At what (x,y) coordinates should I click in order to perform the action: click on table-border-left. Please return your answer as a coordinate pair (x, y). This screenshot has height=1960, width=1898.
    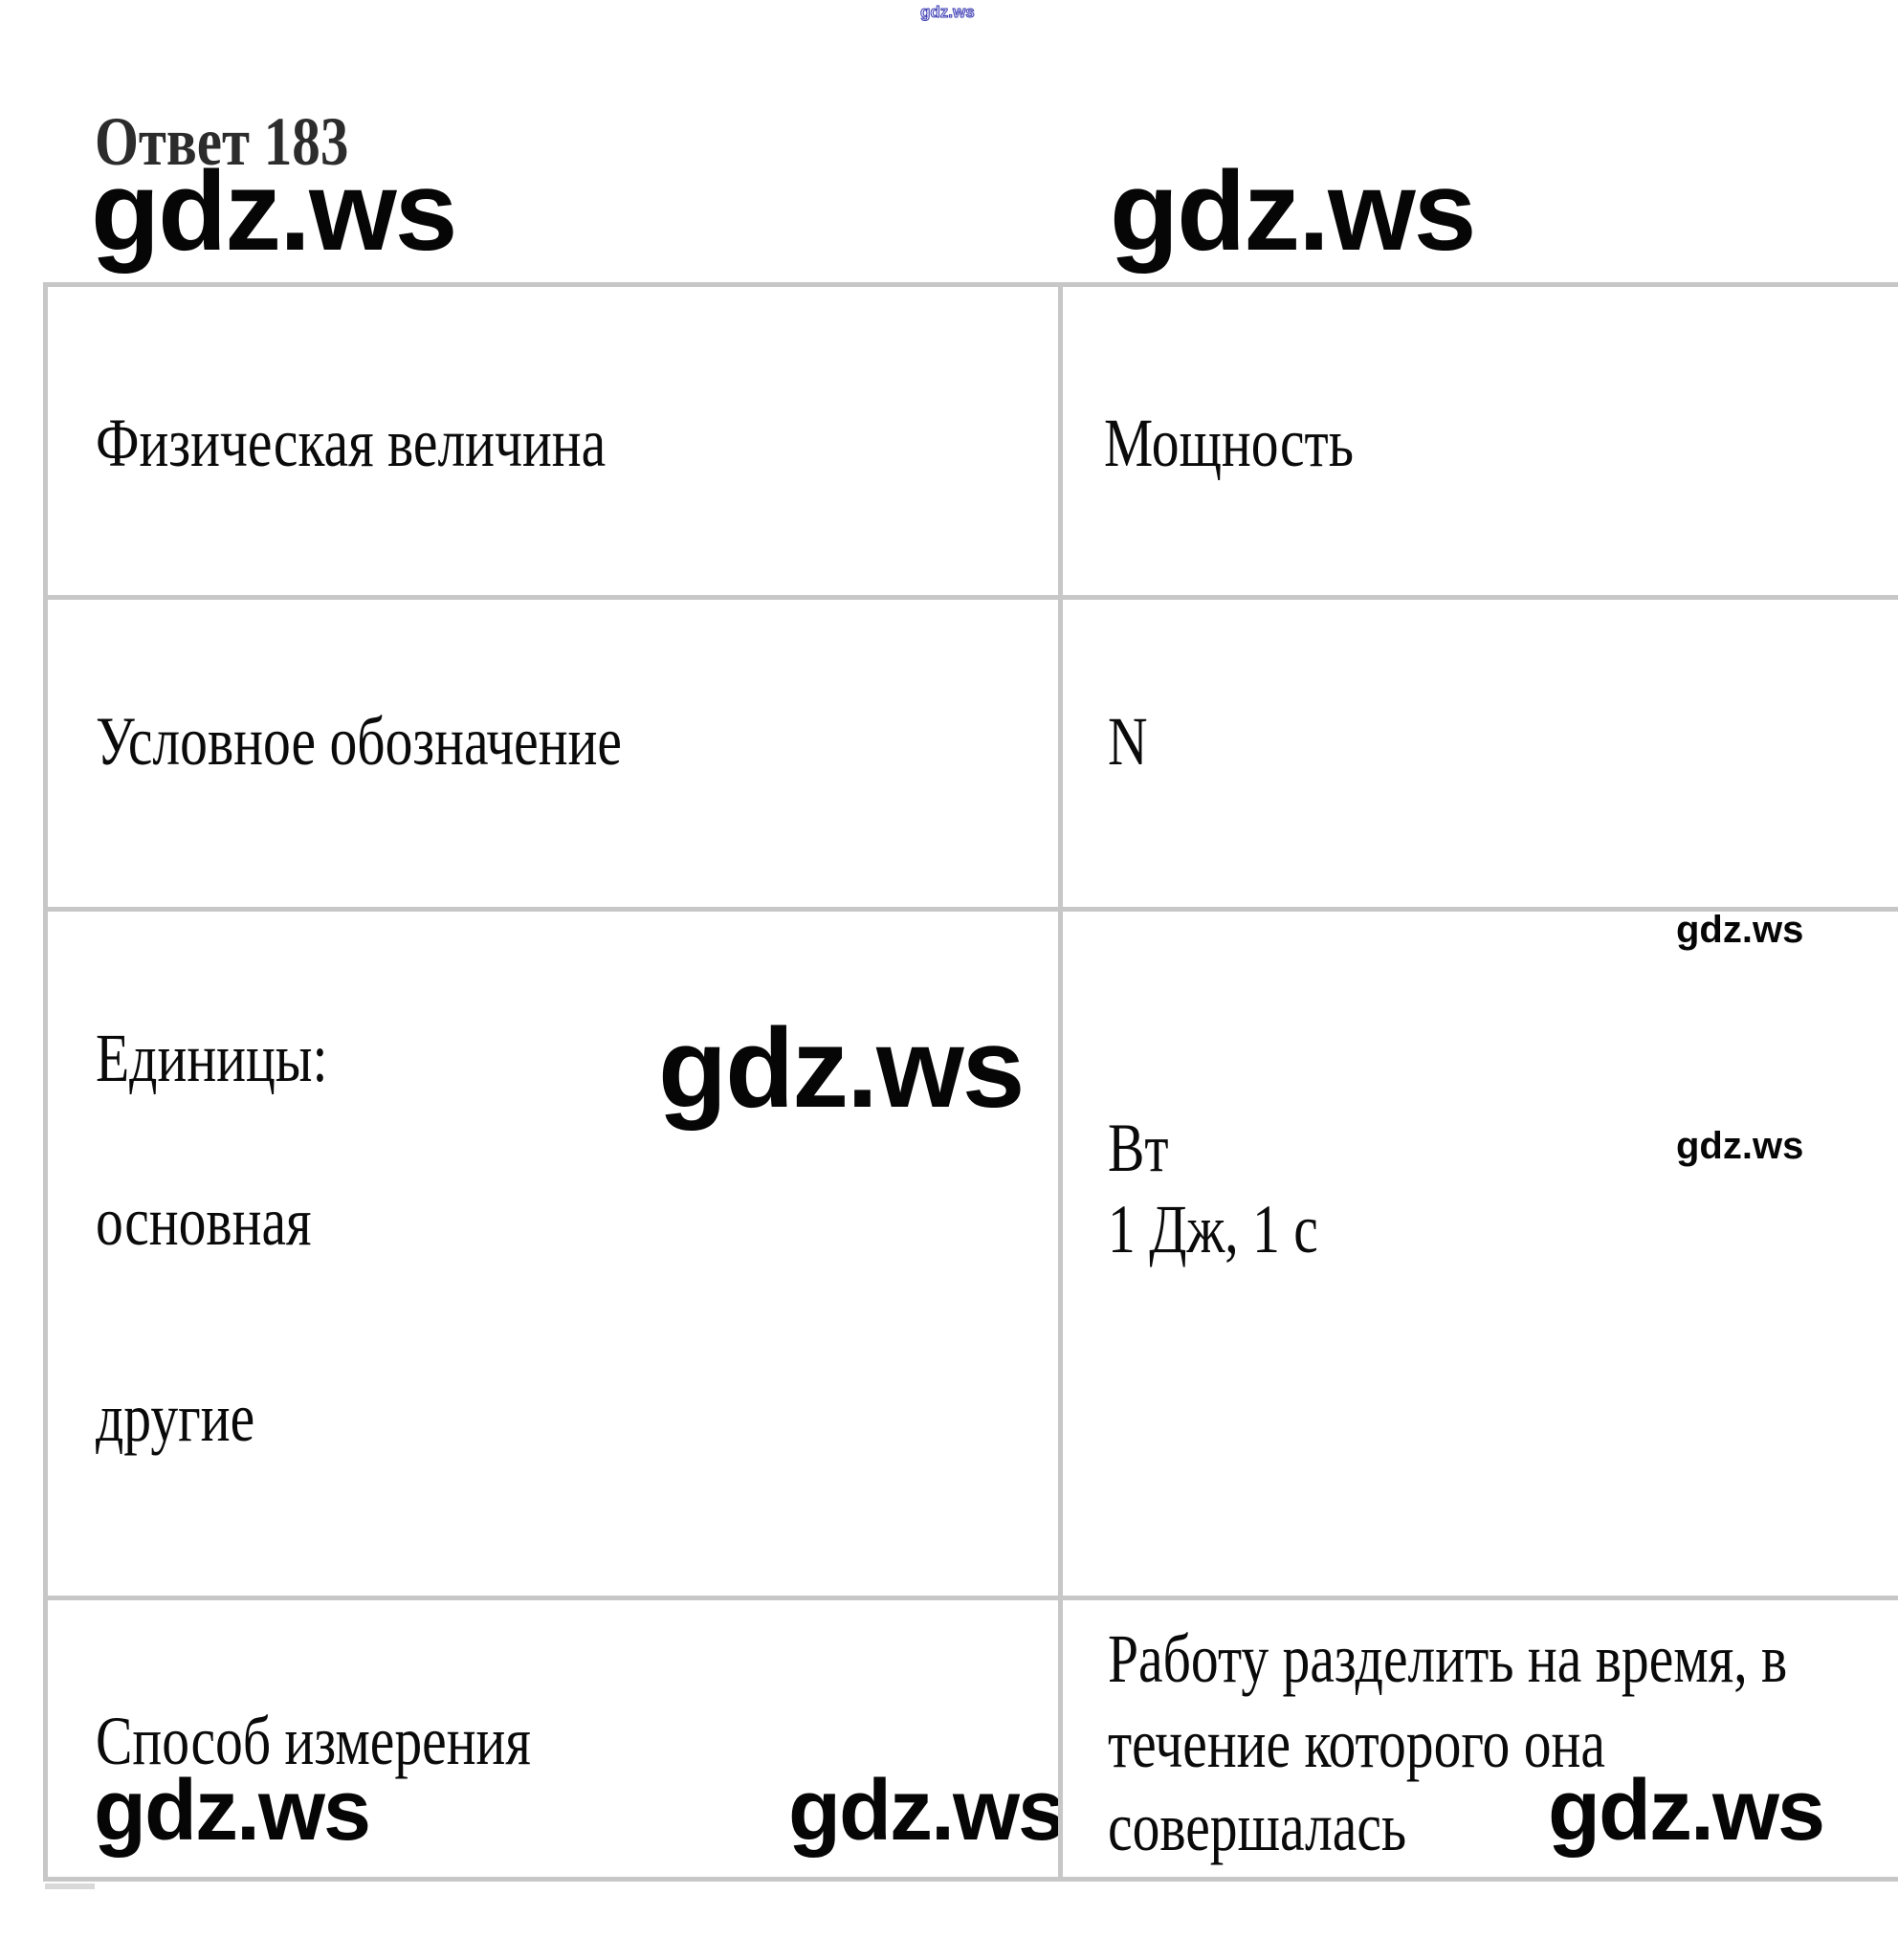
    Looking at the image, I should click on (45, 1082).